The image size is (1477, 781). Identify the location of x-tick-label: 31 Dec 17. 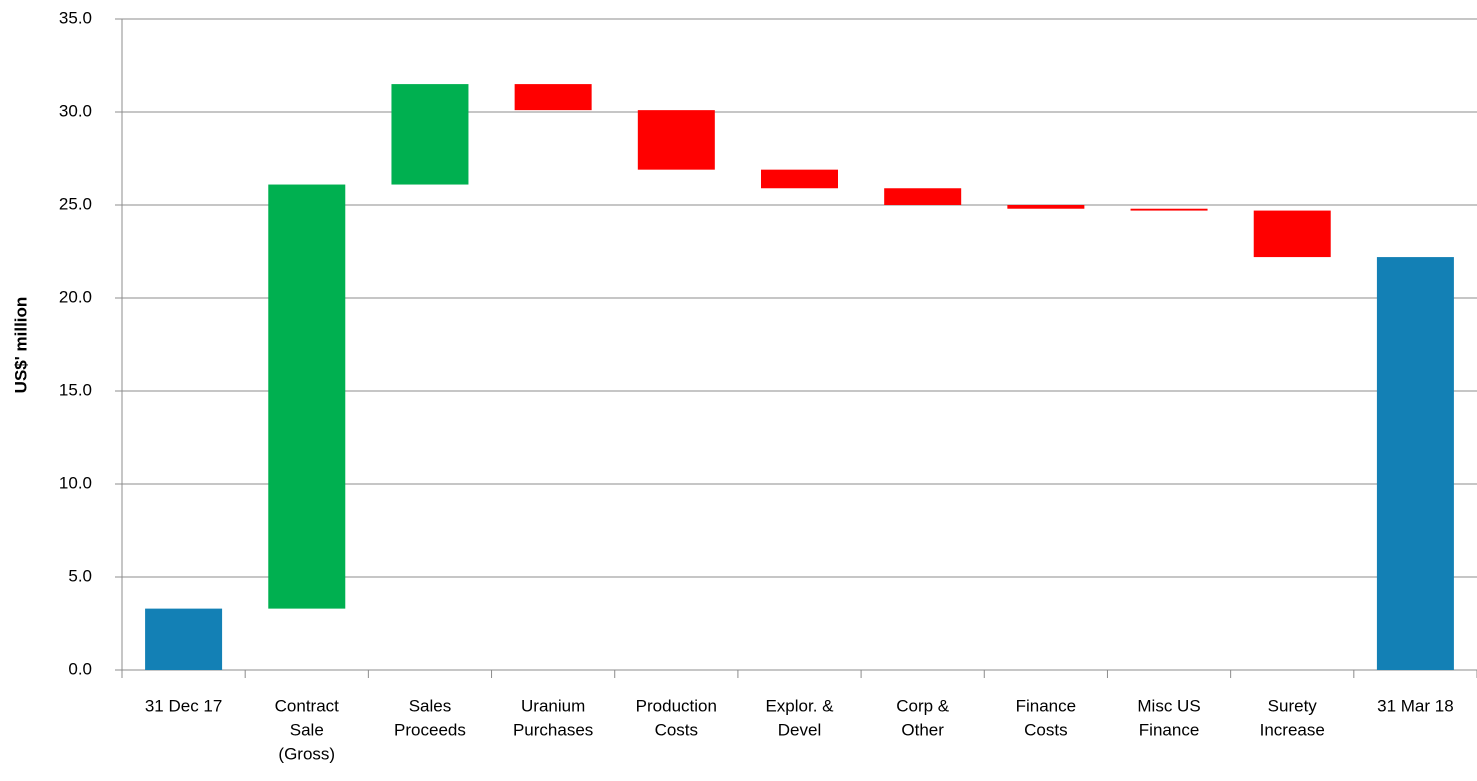
(184, 705).